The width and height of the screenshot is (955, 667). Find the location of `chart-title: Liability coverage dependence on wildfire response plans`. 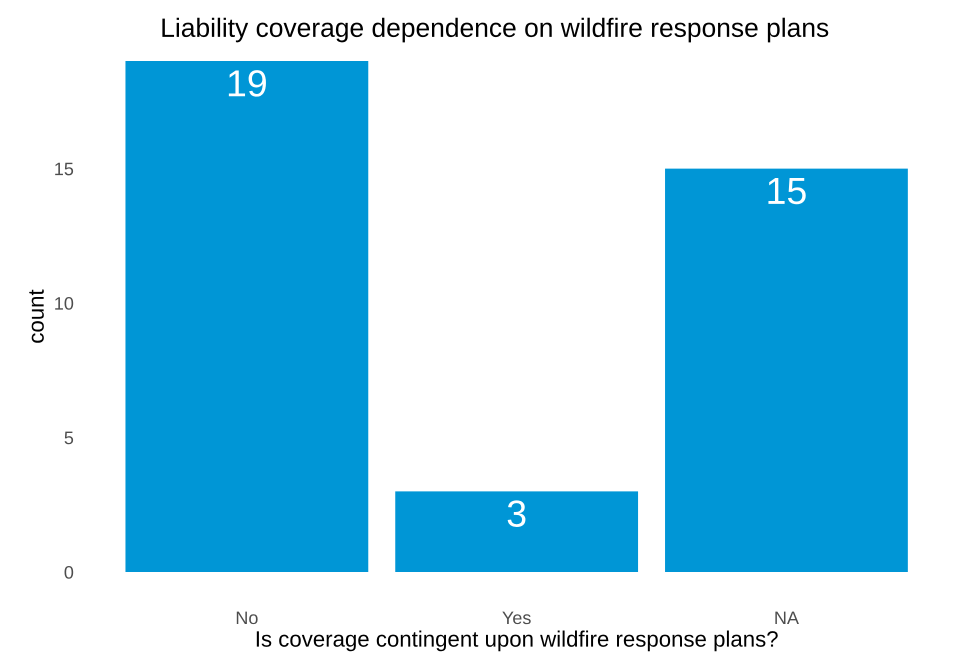

chart-title: Liability coverage dependence on wildfire response plans is located at coordinates (495, 30).